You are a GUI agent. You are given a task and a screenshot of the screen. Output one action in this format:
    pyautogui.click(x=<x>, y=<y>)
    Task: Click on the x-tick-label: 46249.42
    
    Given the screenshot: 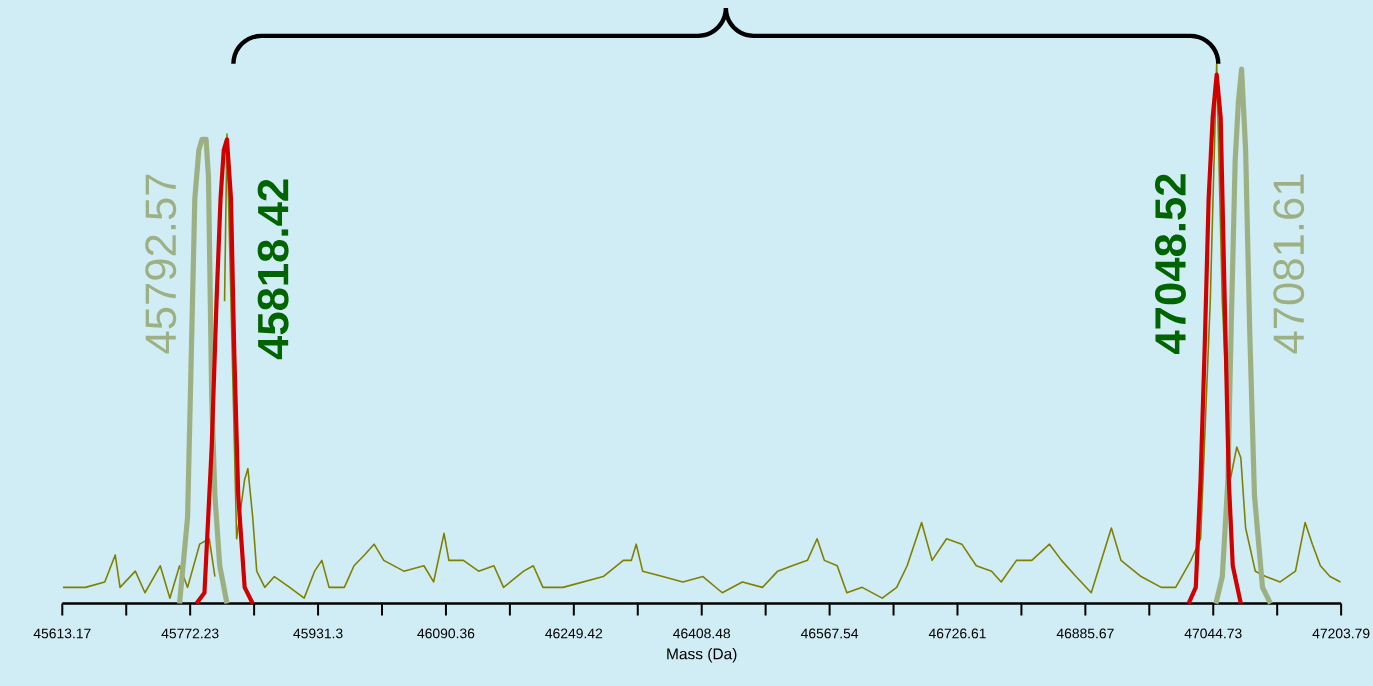 What is the action you would take?
    pyautogui.click(x=574, y=633)
    